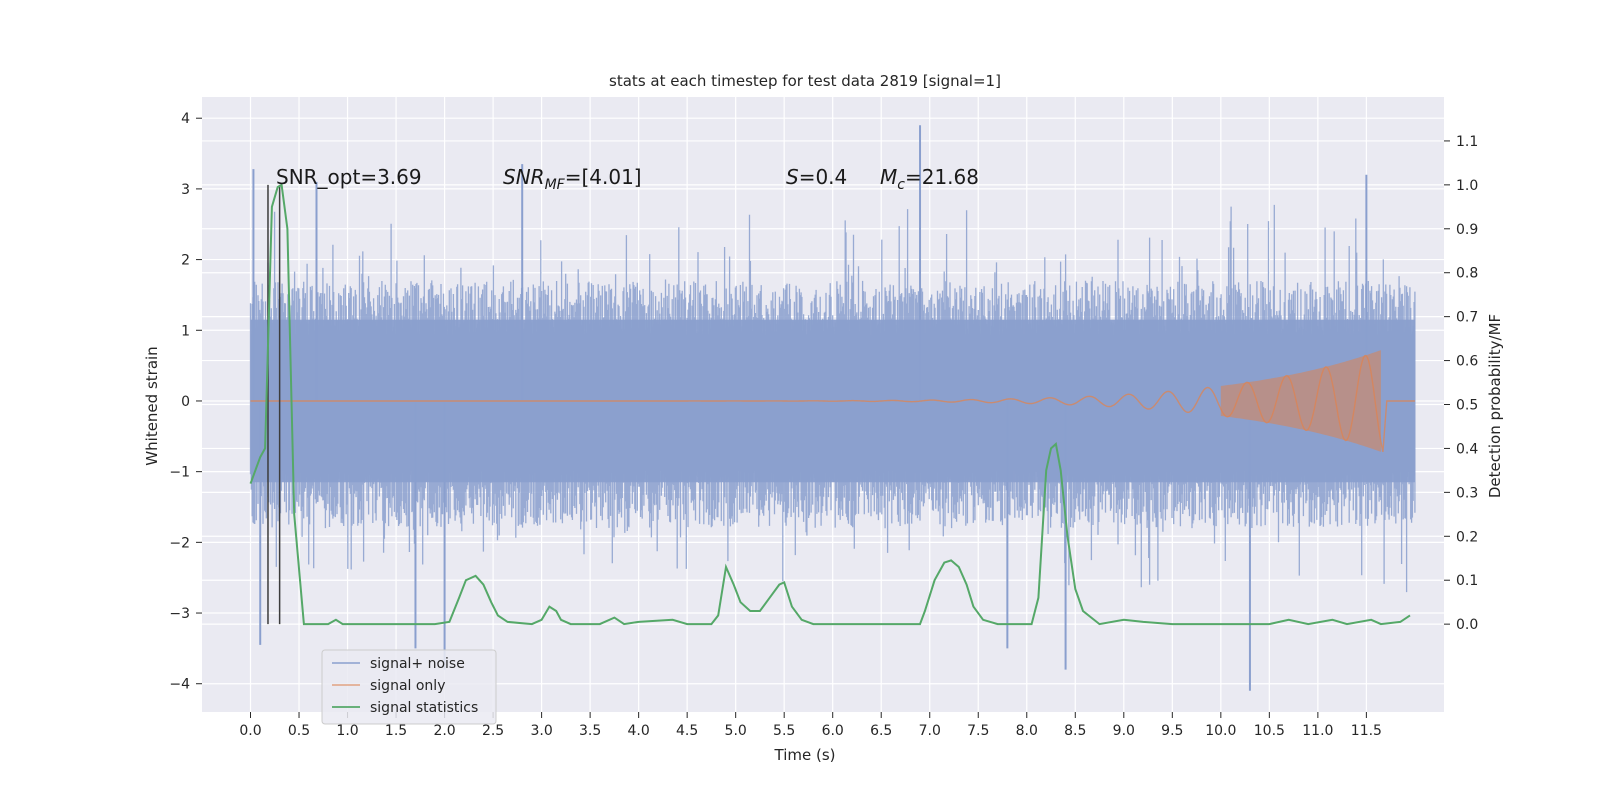  I want to click on annotation-snr-mf: SNRMF=[4.01], so click(572, 179).